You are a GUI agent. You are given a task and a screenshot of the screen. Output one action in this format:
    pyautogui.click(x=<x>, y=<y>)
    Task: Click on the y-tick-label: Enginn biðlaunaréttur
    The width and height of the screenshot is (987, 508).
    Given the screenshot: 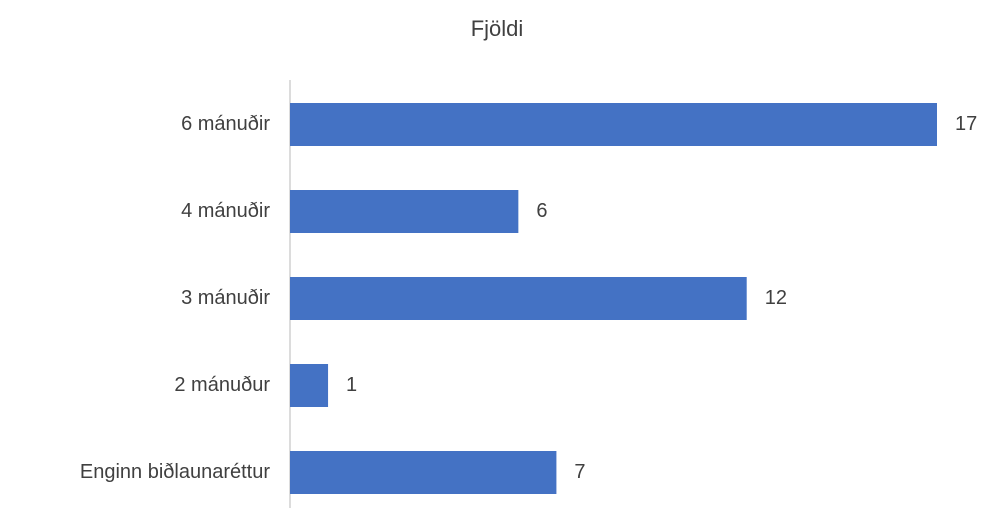 What is the action you would take?
    pyautogui.click(x=175, y=472)
    